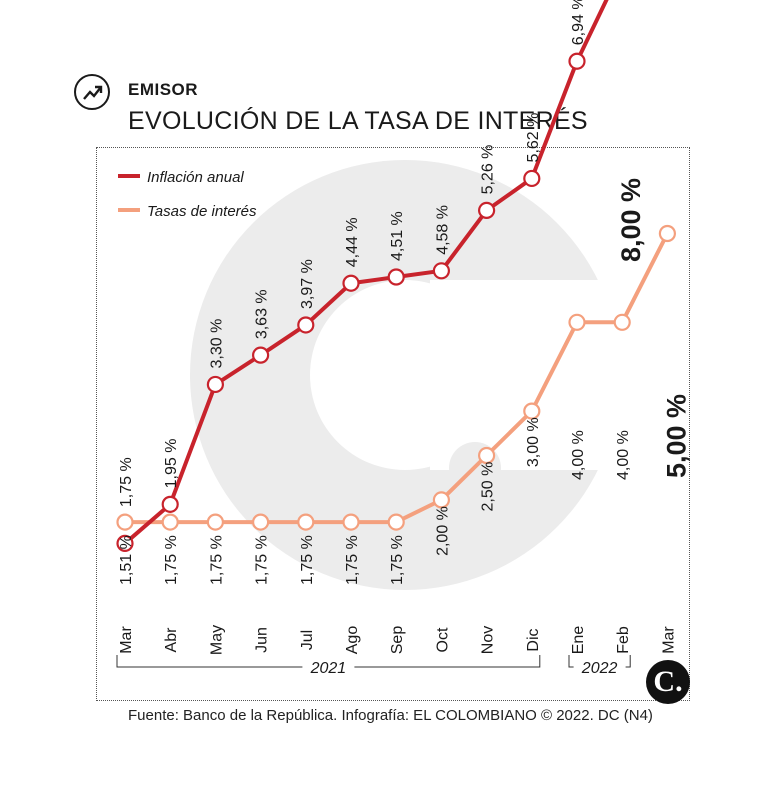 Image resolution: width=768 pixels, height=795 pixels. Describe the element at coordinates (578, 22) in the screenshot. I see `data-label: 6,94 %` at that location.